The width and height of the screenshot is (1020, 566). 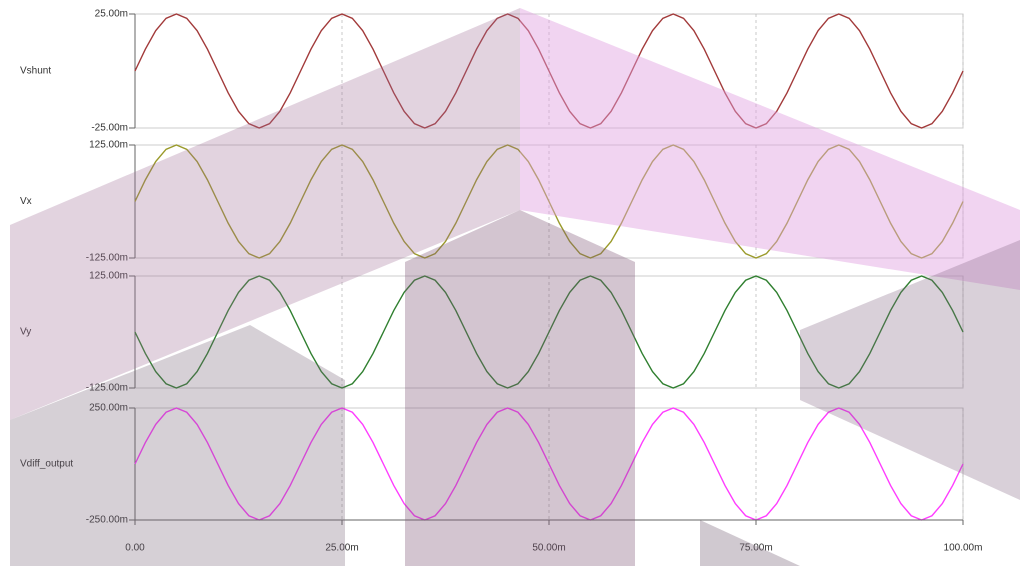 What do you see at coordinates (135, 548) in the screenshot?
I see `x-tick-label: 0.00` at bounding box center [135, 548].